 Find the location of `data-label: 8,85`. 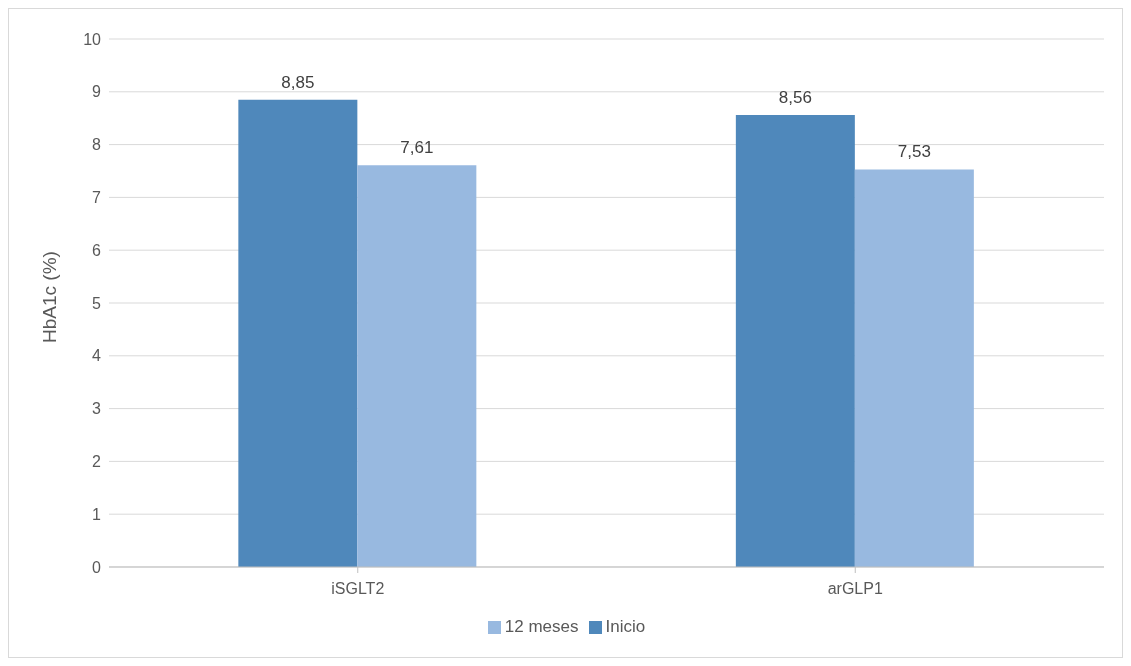

data-label: 8,85 is located at coordinates (298, 82).